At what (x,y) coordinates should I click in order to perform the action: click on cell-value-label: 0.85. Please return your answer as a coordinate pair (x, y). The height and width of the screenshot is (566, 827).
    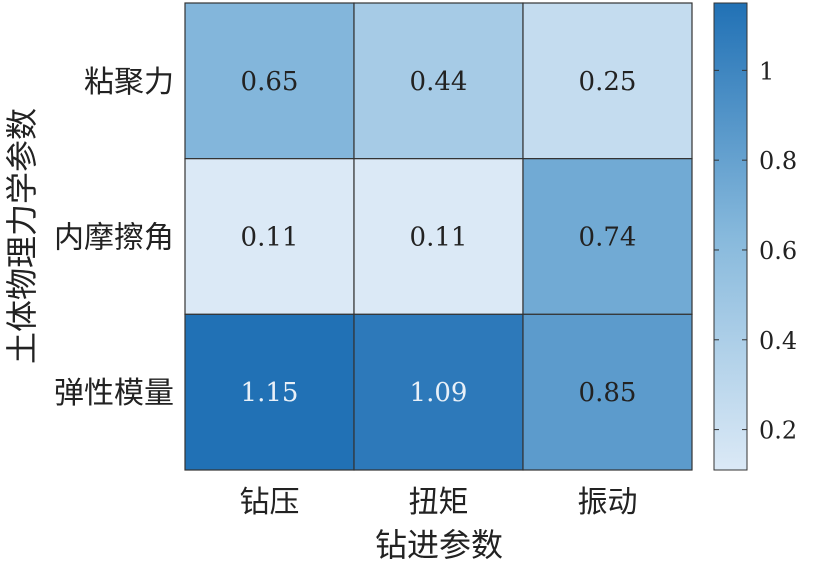
    Looking at the image, I should click on (608, 393).